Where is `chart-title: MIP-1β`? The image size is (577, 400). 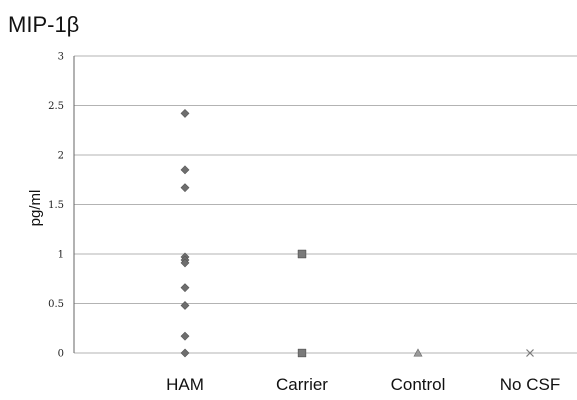 chart-title: MIP-1β is located at coordinates (43, 24).